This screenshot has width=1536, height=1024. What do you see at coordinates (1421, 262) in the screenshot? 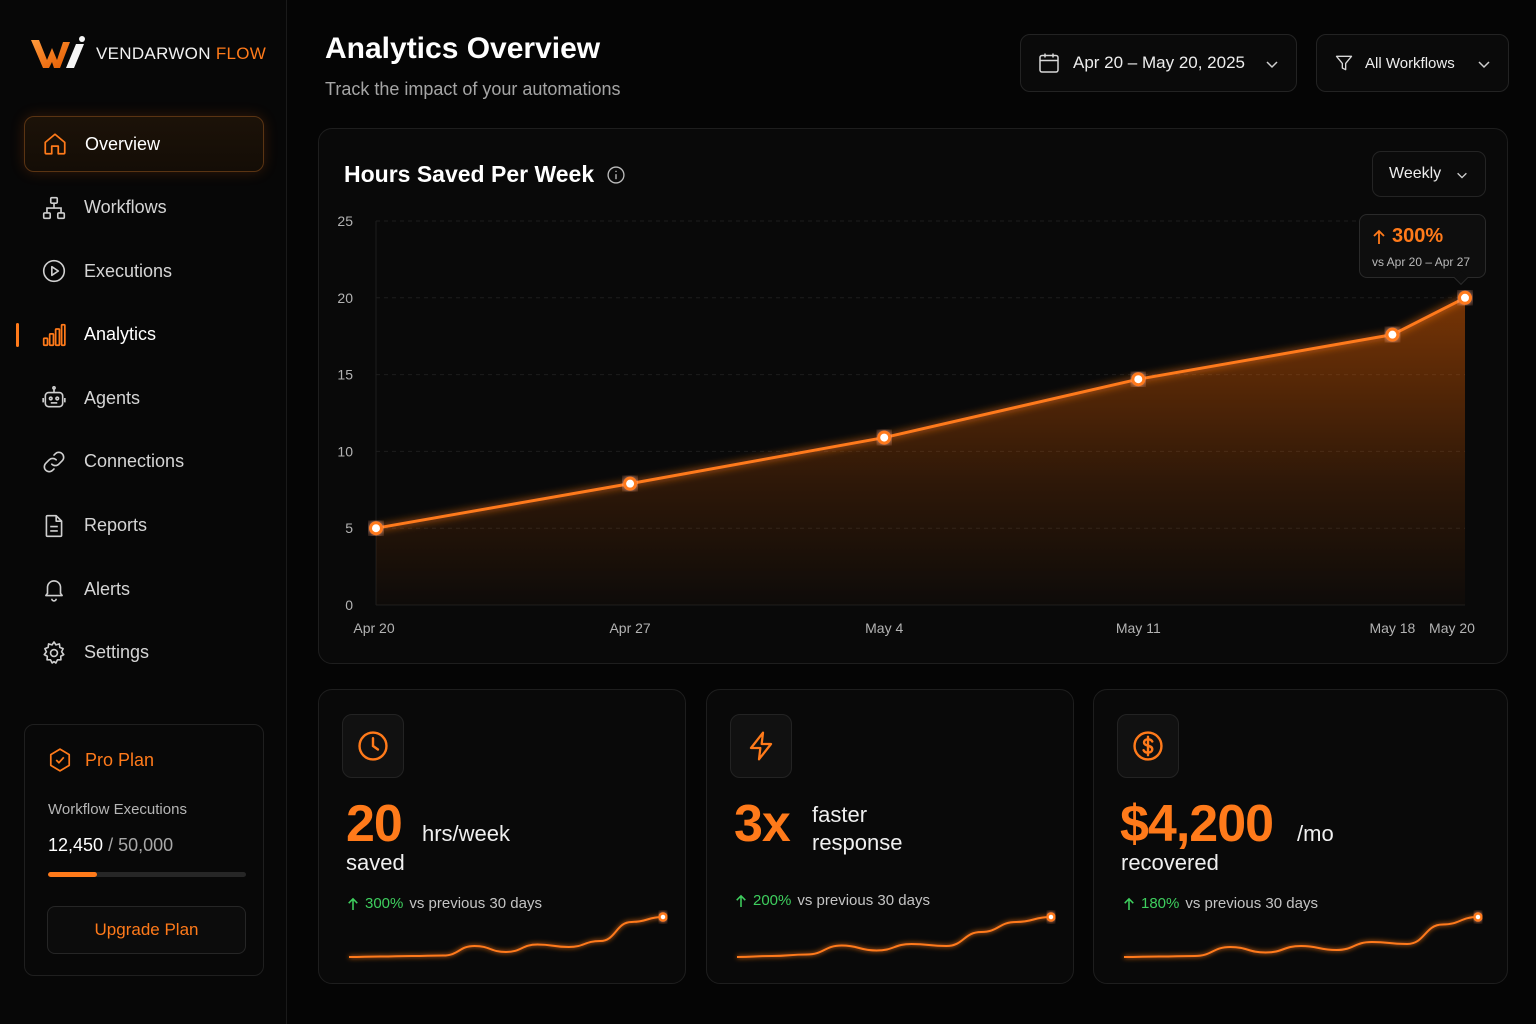
I see `tooltip-comparison: vs Apr 20 – Apr 27` at bounding box center [1421, 262].